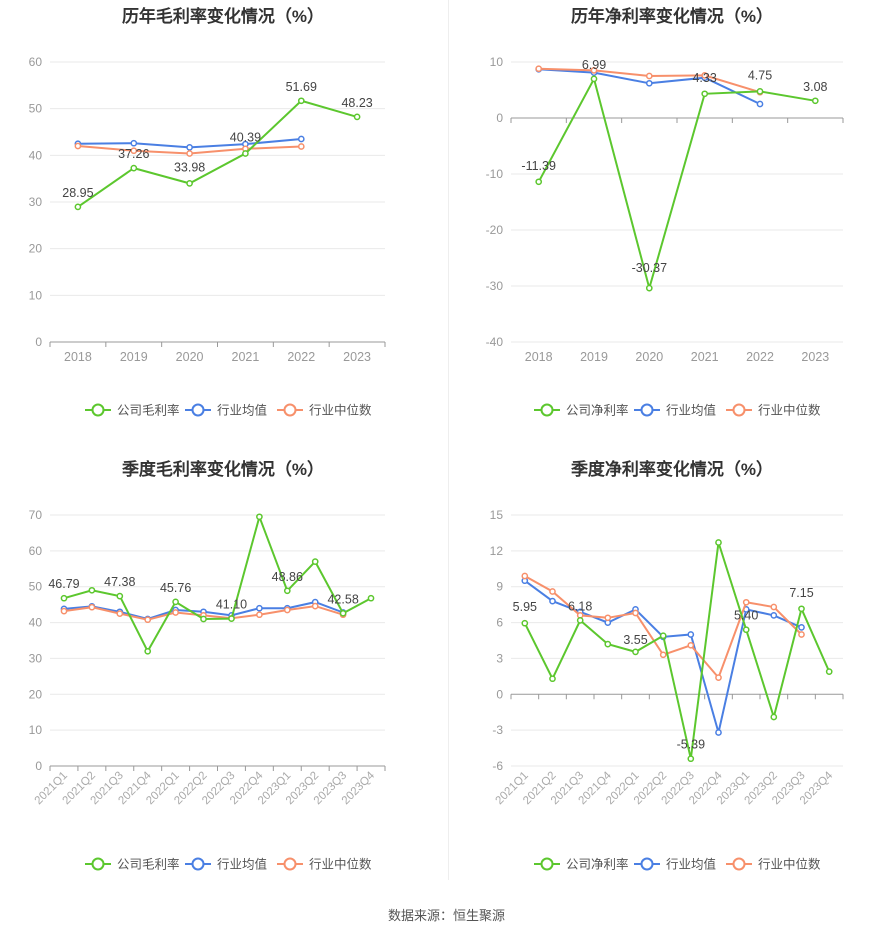  Describe the element at coordinates (495, 230) in the screenshot. I see `y-tick-label: -20` at that location.